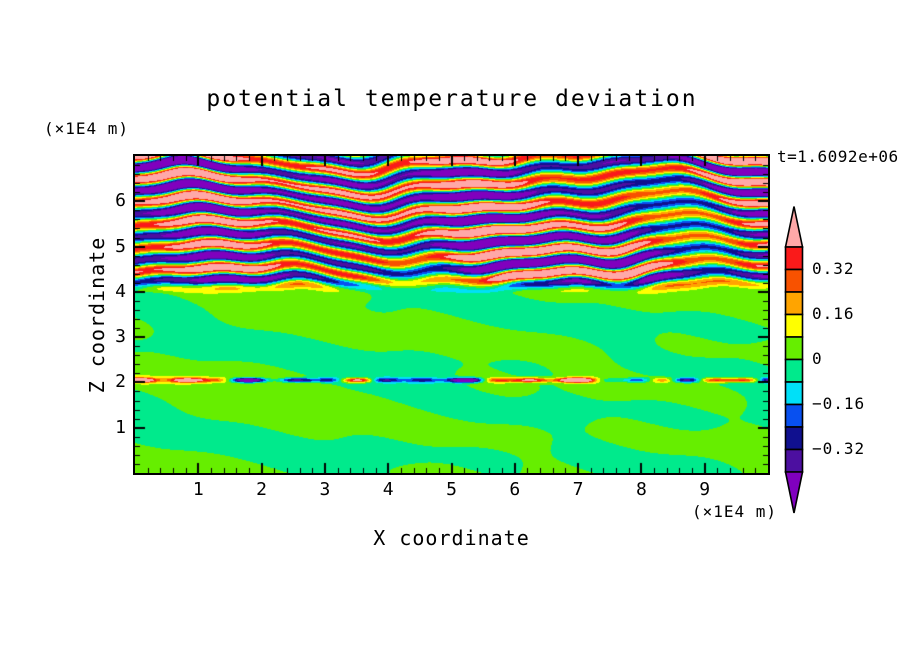  What do you see at coordinates (120, 337) in the screenshot?
I see `y-tick-label: 3` at bounding box center [120, 337].